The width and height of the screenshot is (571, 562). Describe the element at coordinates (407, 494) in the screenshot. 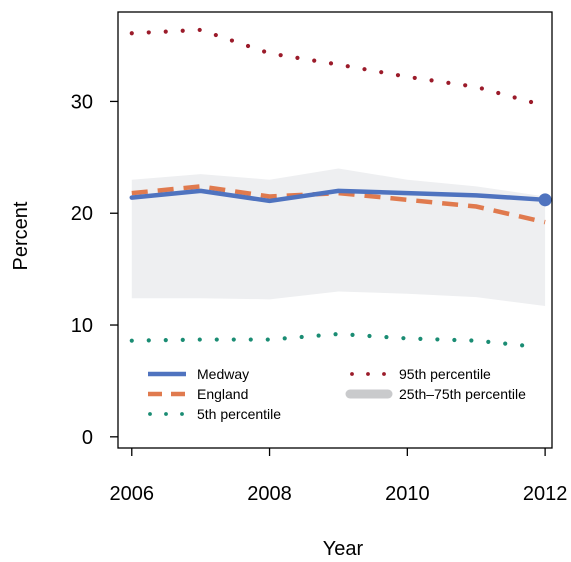

I see `x-tick-label: 2010` at that location.